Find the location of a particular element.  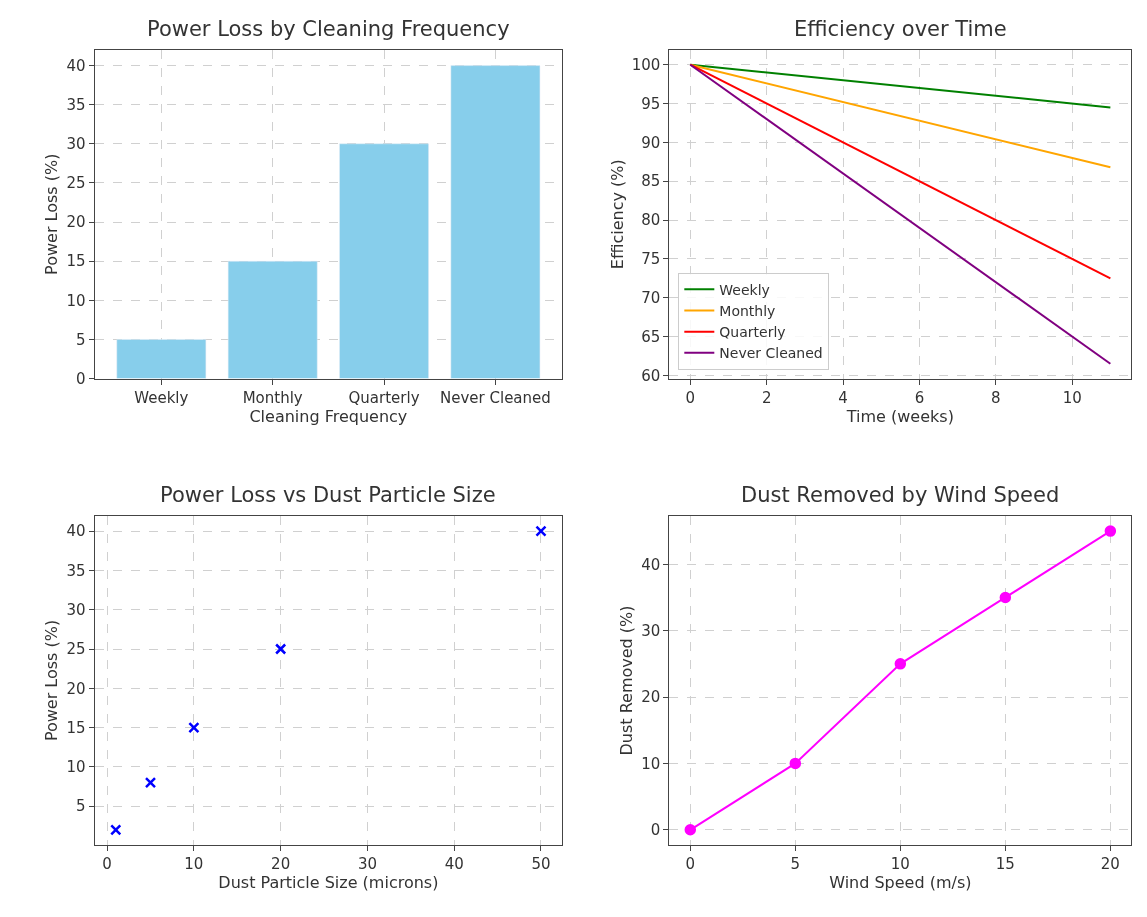

y-tick-label: 95 is located at coordinates (651, 103).